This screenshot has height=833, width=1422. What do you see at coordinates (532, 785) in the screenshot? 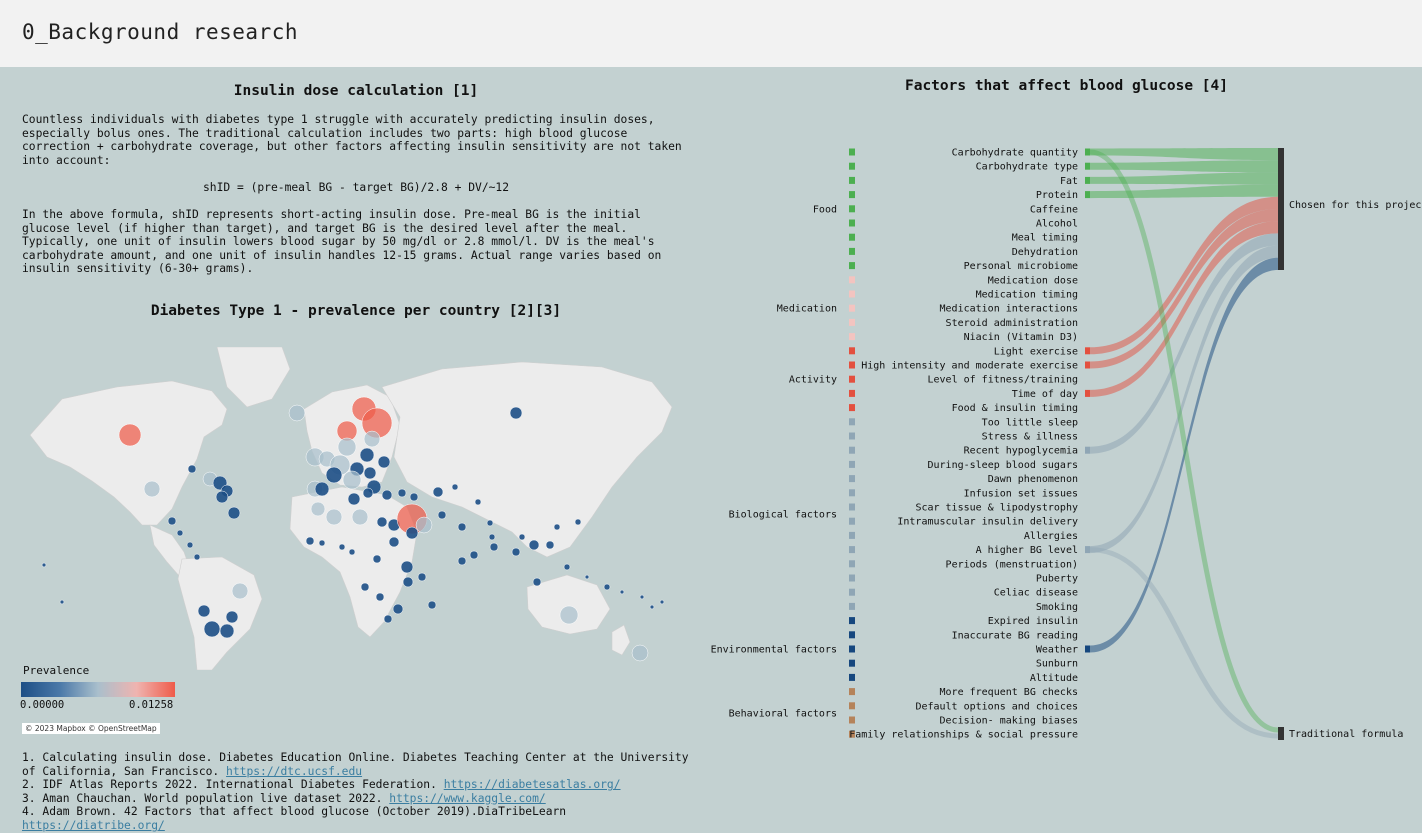
I see `reference-2-link: https://diabetesatlas.org/` at bounding box center [532, 785].